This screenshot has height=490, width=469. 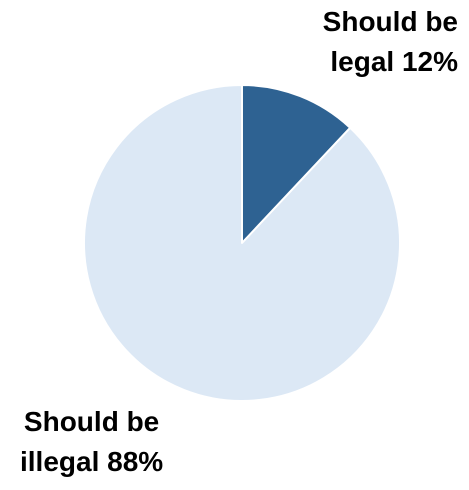 What do you see at coordinates (91, 421) in the screenshot?
I see `slice-label-illegal-line-1: Should be` at bounding box center [91, 421].